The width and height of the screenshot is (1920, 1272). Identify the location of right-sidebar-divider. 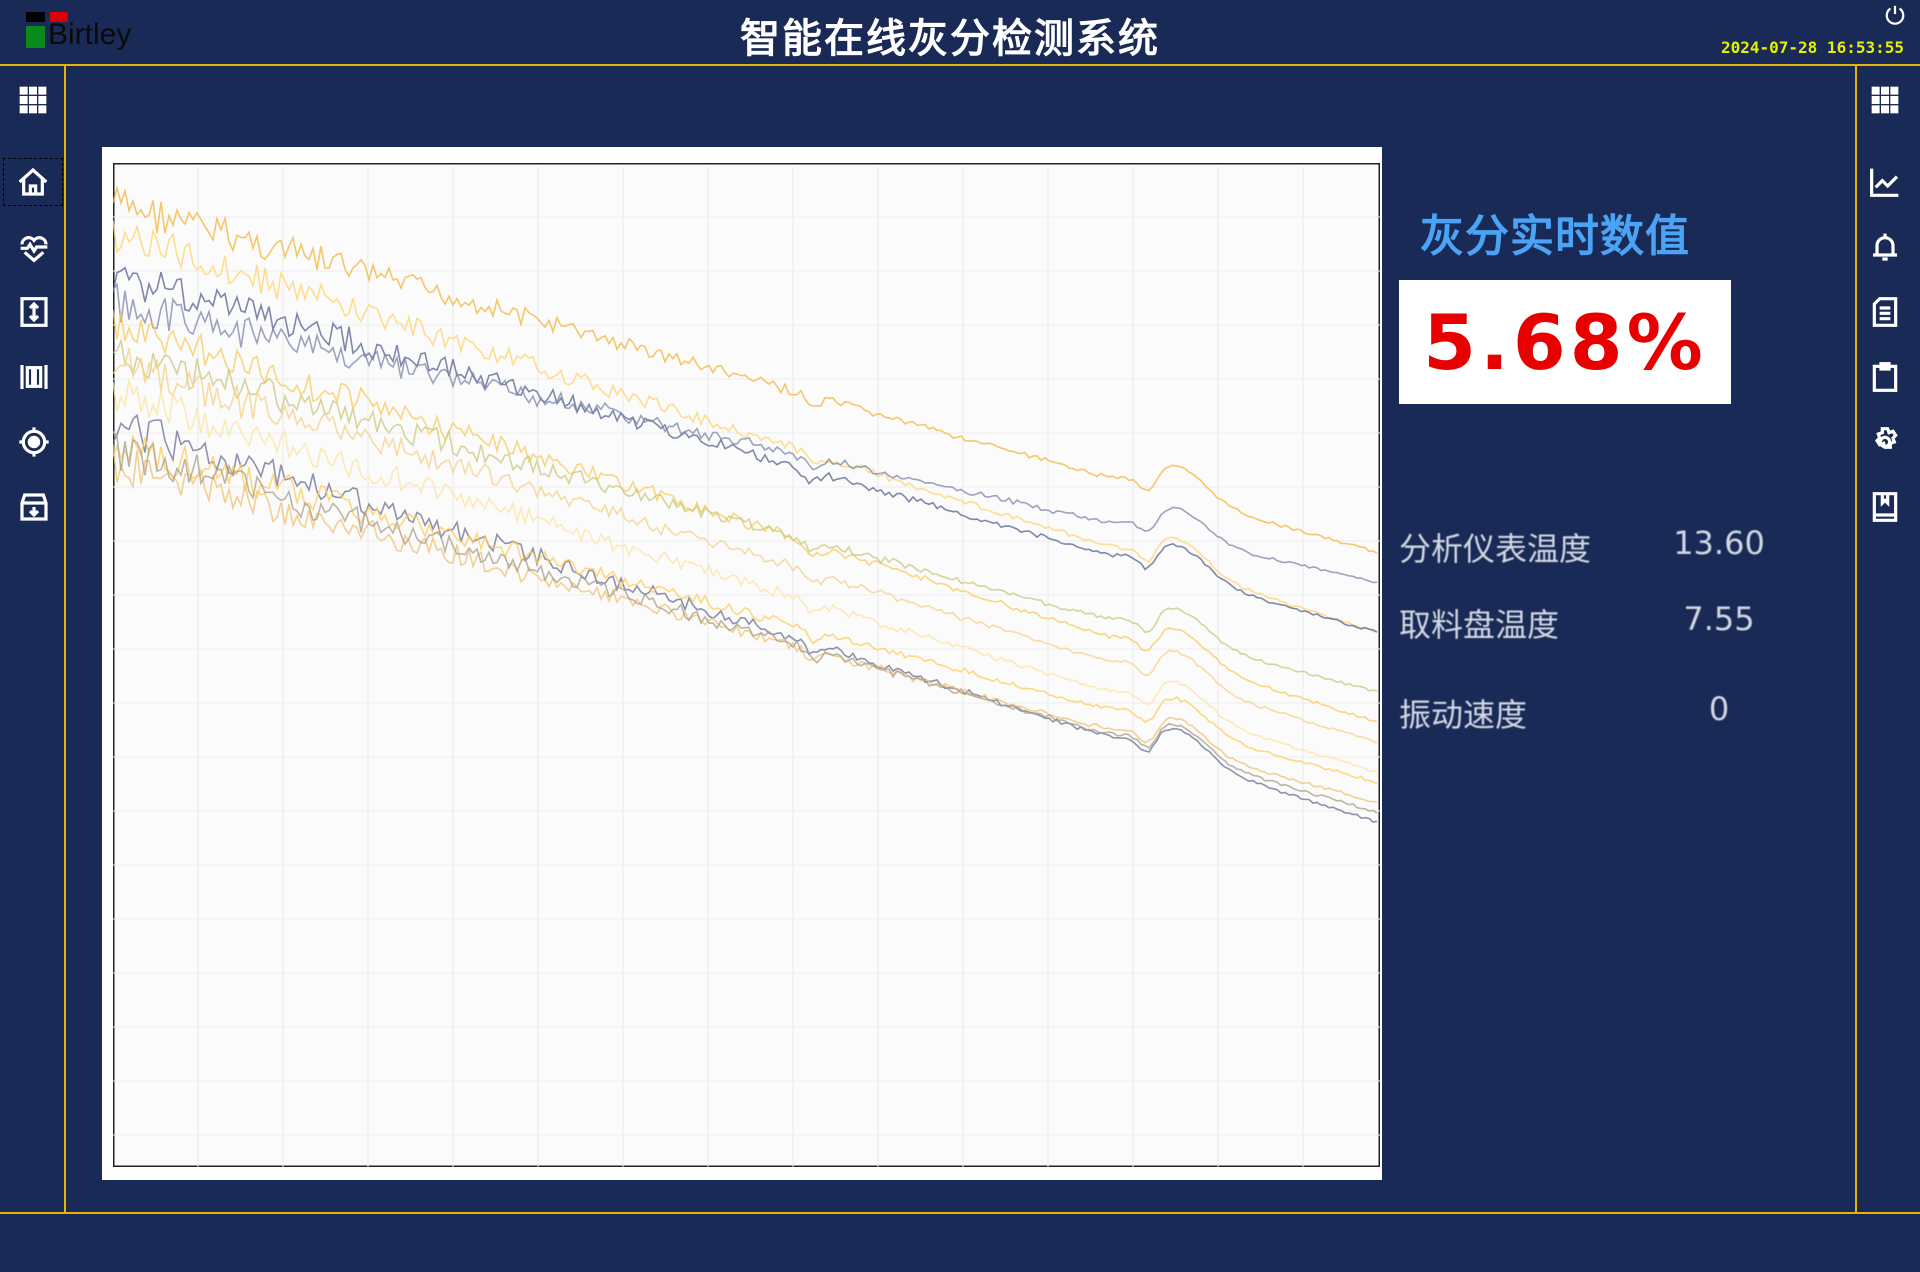
(1856, 638).